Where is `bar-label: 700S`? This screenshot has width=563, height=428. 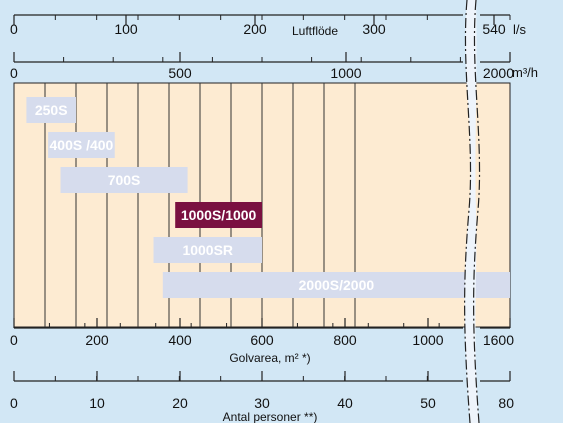
bar-label: 700S is located at coordinates (124, 180).